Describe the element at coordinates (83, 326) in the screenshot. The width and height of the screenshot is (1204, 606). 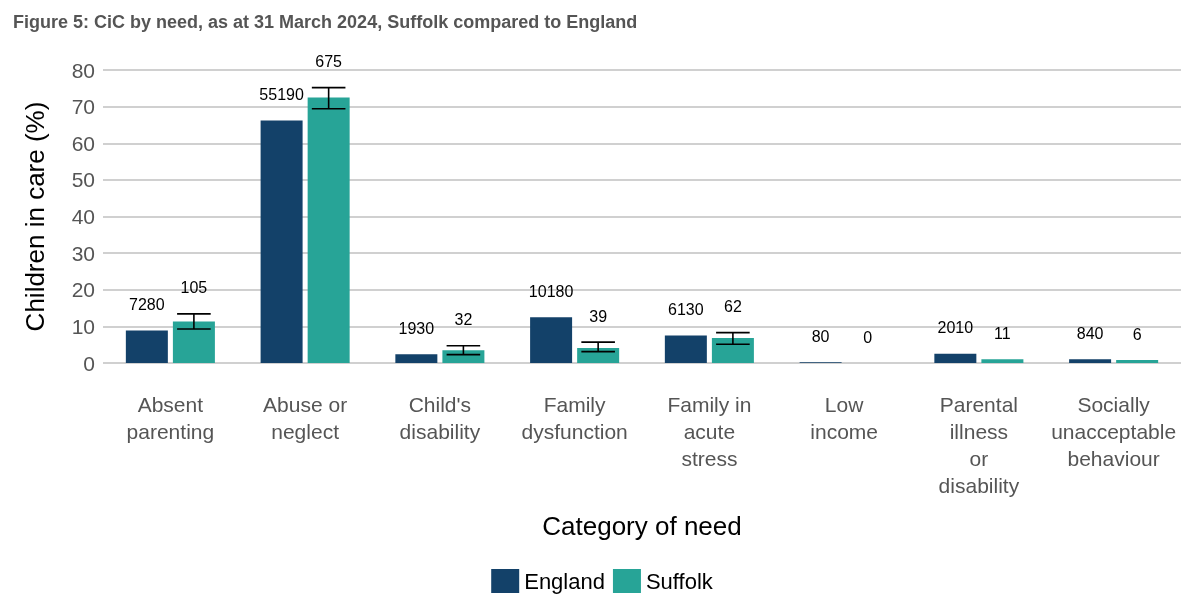
I see `y-tick-label: 10` at that location.